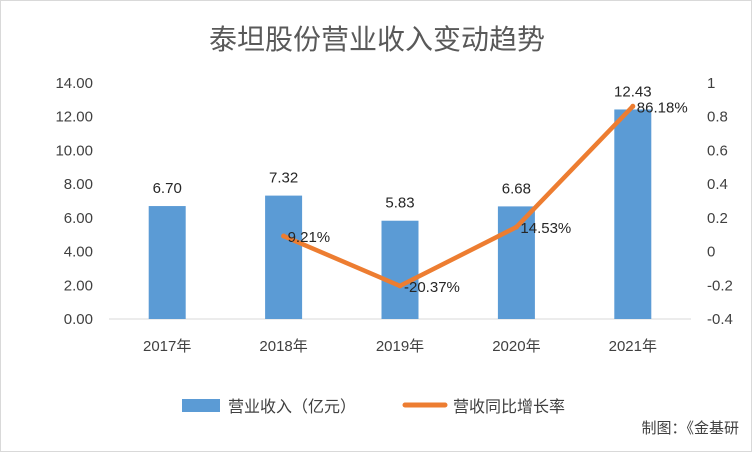 This screenshot has height=453, width=752. What do you see at coordinates (283, 178) in the screenshot?
I see `bar-data-label: 7.32` at bounding box center [283, 178].